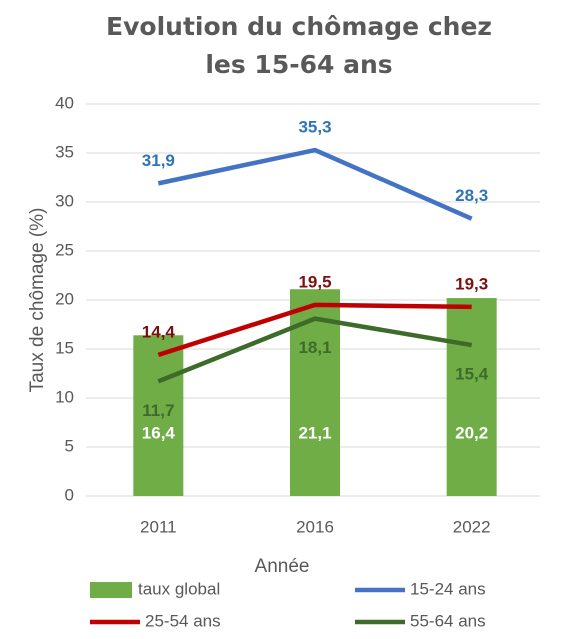  Describe the element at coordinates (158, 410) in the screenshot. I see `data-label: 11,7` at that location.